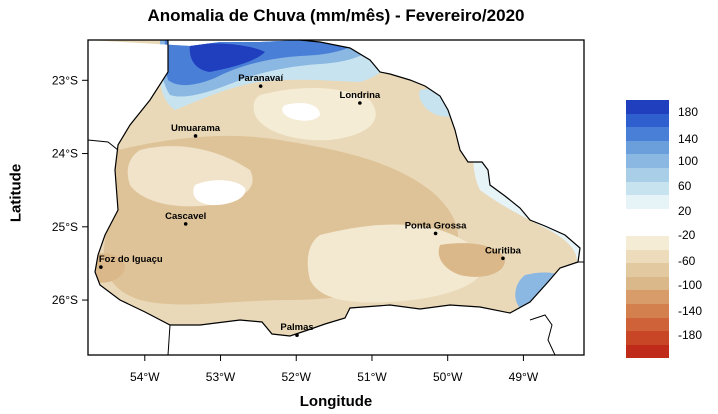  Describe the element at coordinates (671, 230) in the screenshot. I see `color-legend: 180 140 100 60 20 -20 -60 -100 -140 -180` at that location.